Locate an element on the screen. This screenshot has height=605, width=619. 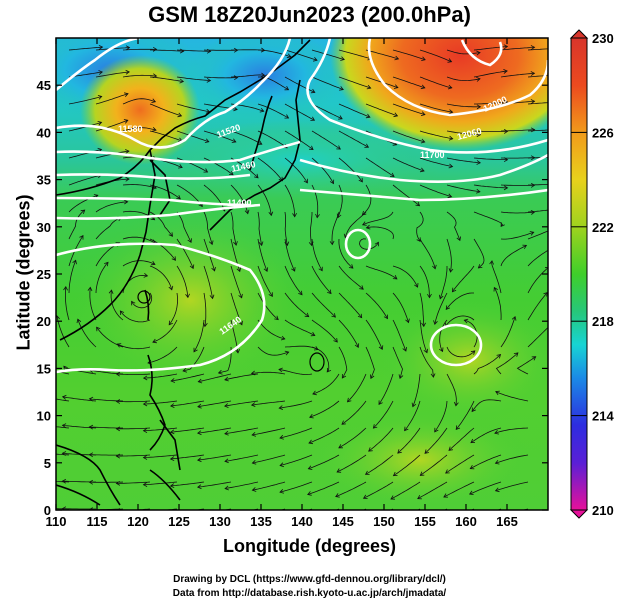
colorbar-tick-label: 214 is located at coordinates (603, 416).